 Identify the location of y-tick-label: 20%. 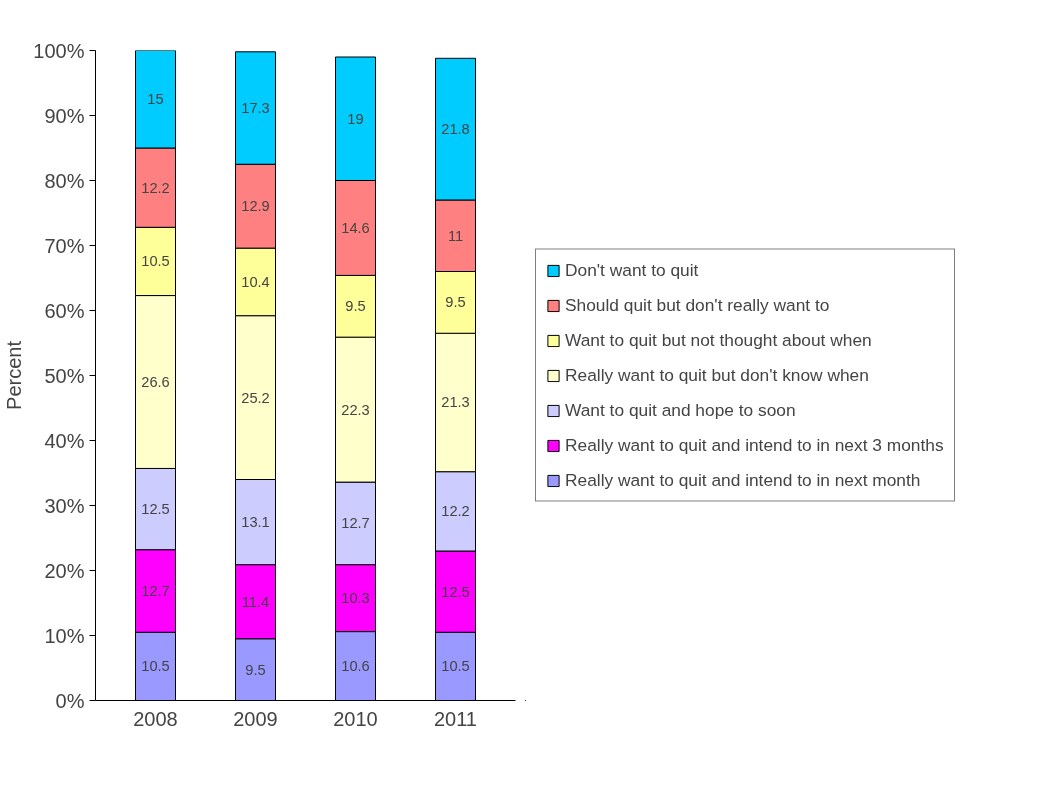
(64, 570).